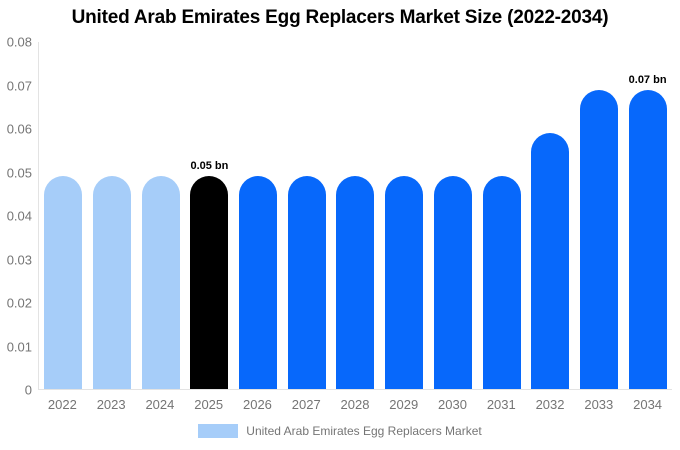 Image resolution: width=680 pixels, height=450 pixels. What do you see at coordinates (452, 282) in the screenshot?
I see `bar-2030` at bounding box center [452, 282].